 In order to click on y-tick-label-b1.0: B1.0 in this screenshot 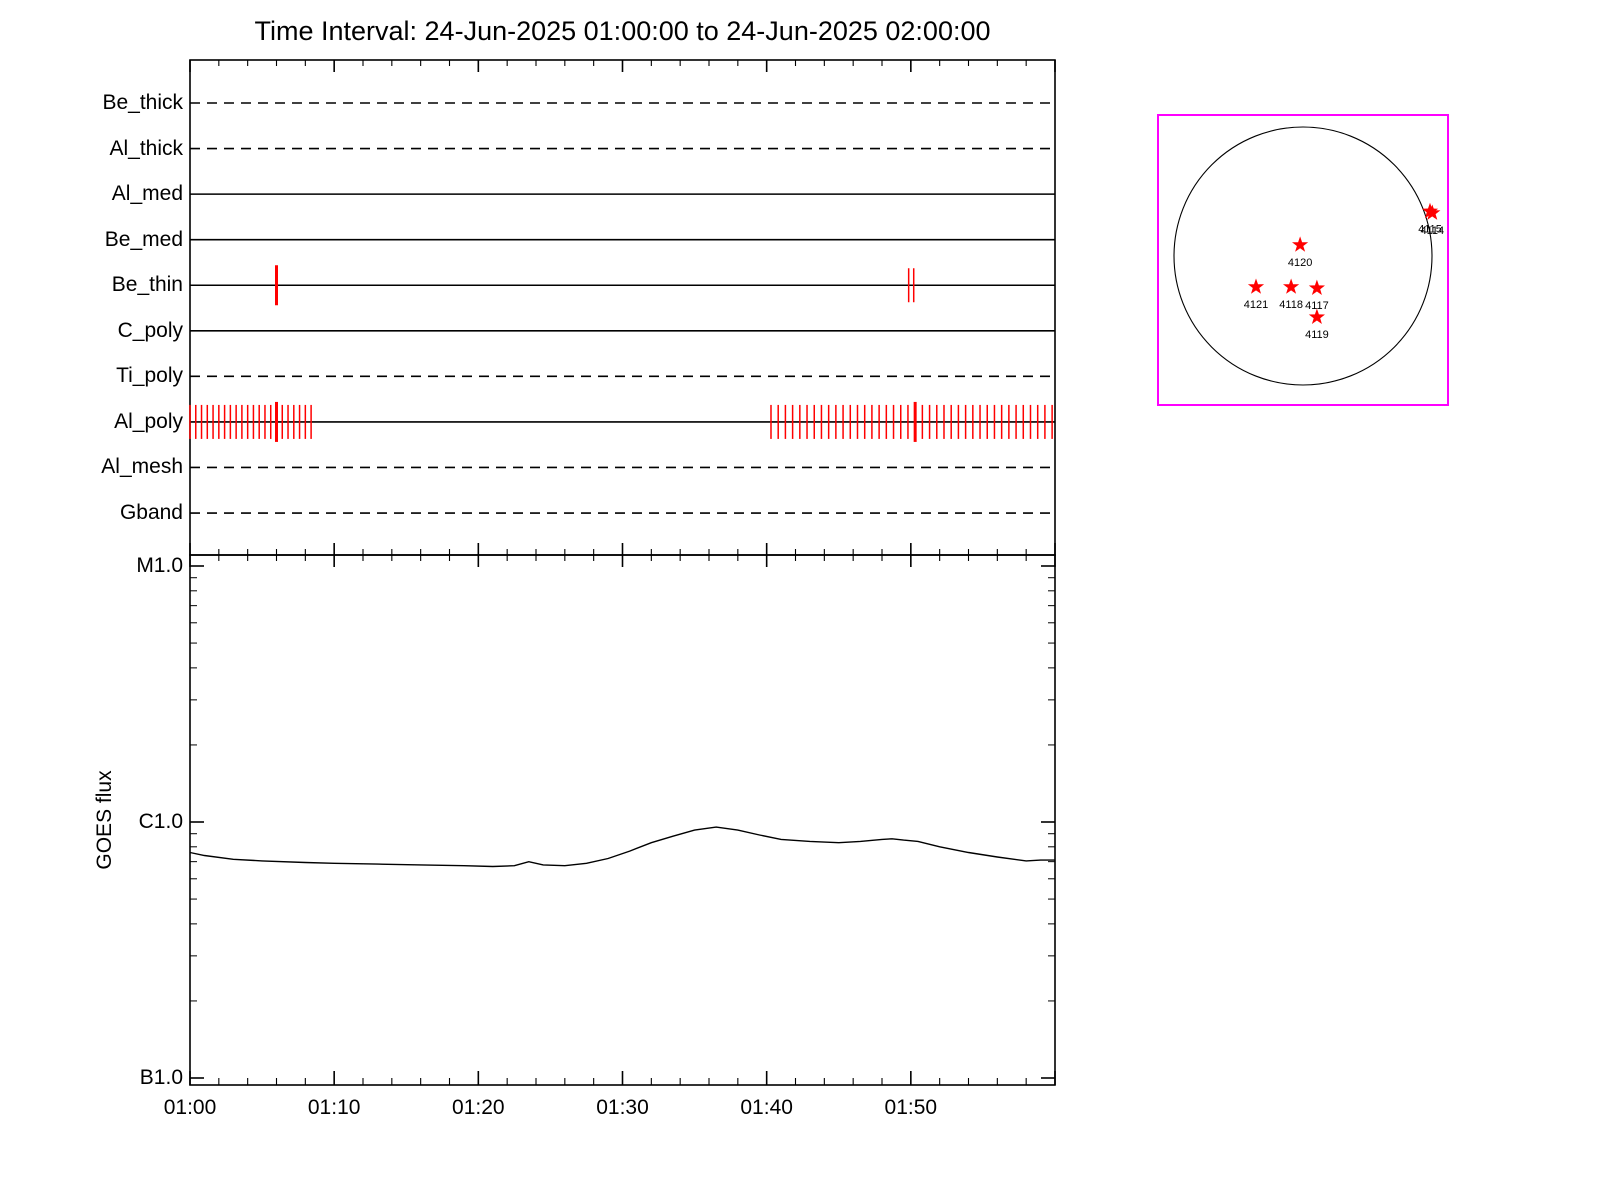, I will do `click(161, 1077)`.